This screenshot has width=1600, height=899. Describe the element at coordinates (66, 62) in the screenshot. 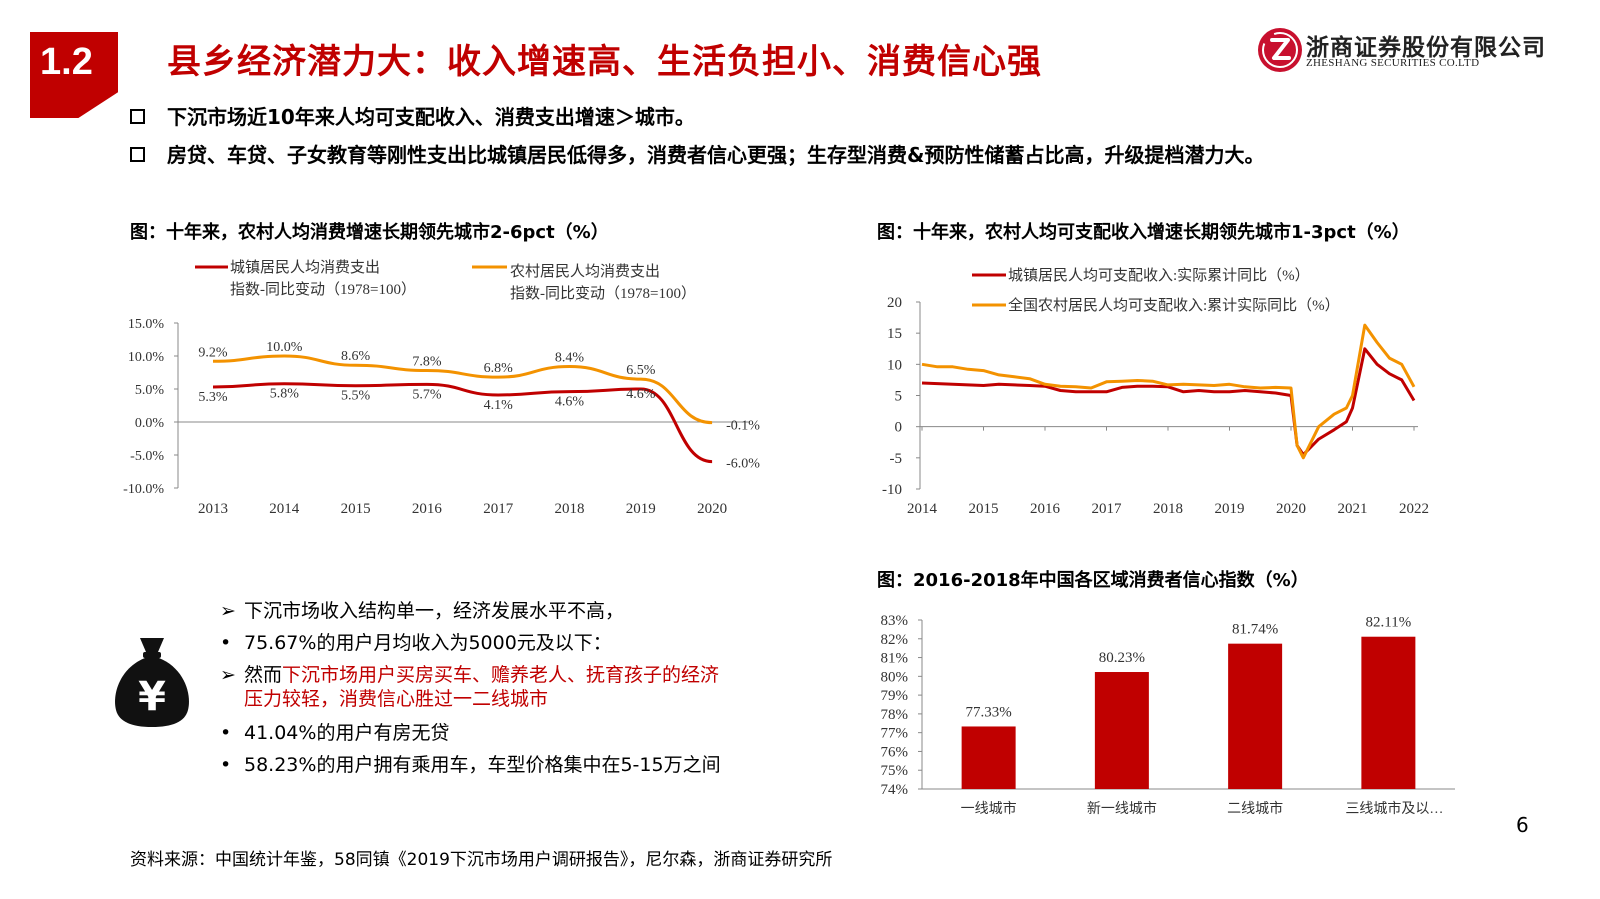

I see `section-number: 1.2` at that location.